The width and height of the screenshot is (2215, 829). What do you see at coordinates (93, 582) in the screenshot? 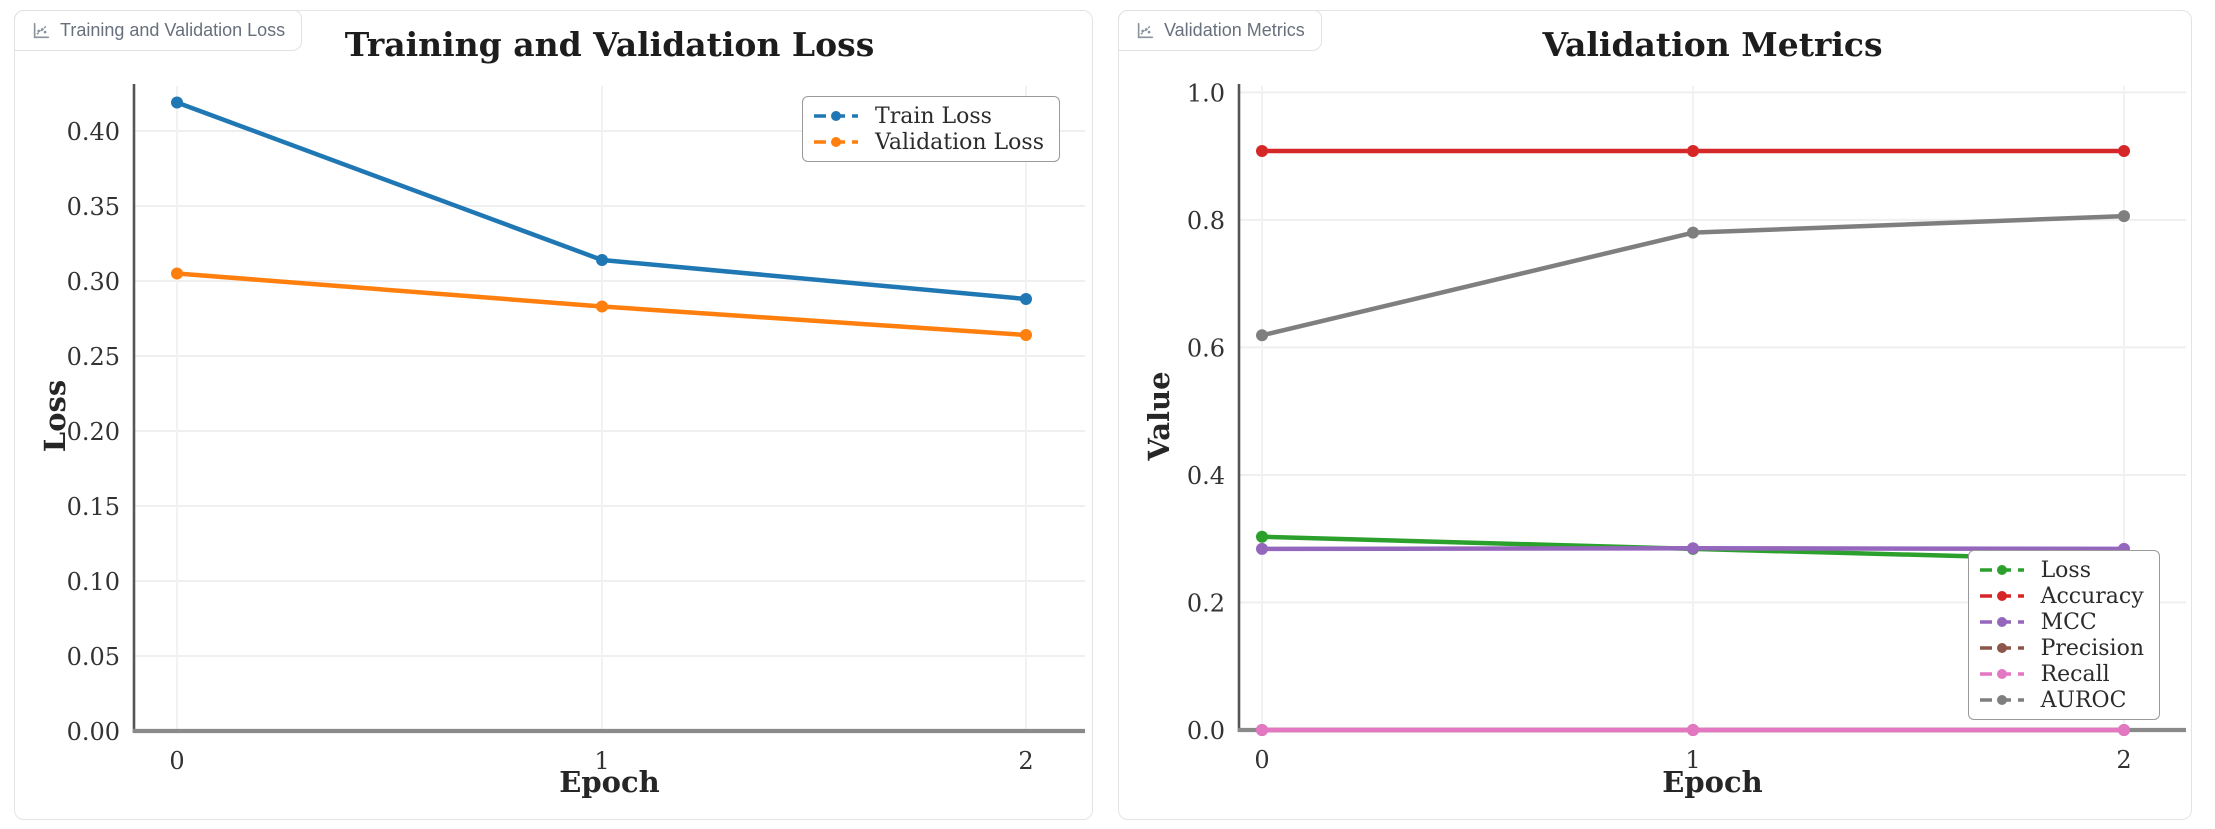
I see `y-tick-label: 0.10` at bounding box center [93, 582].